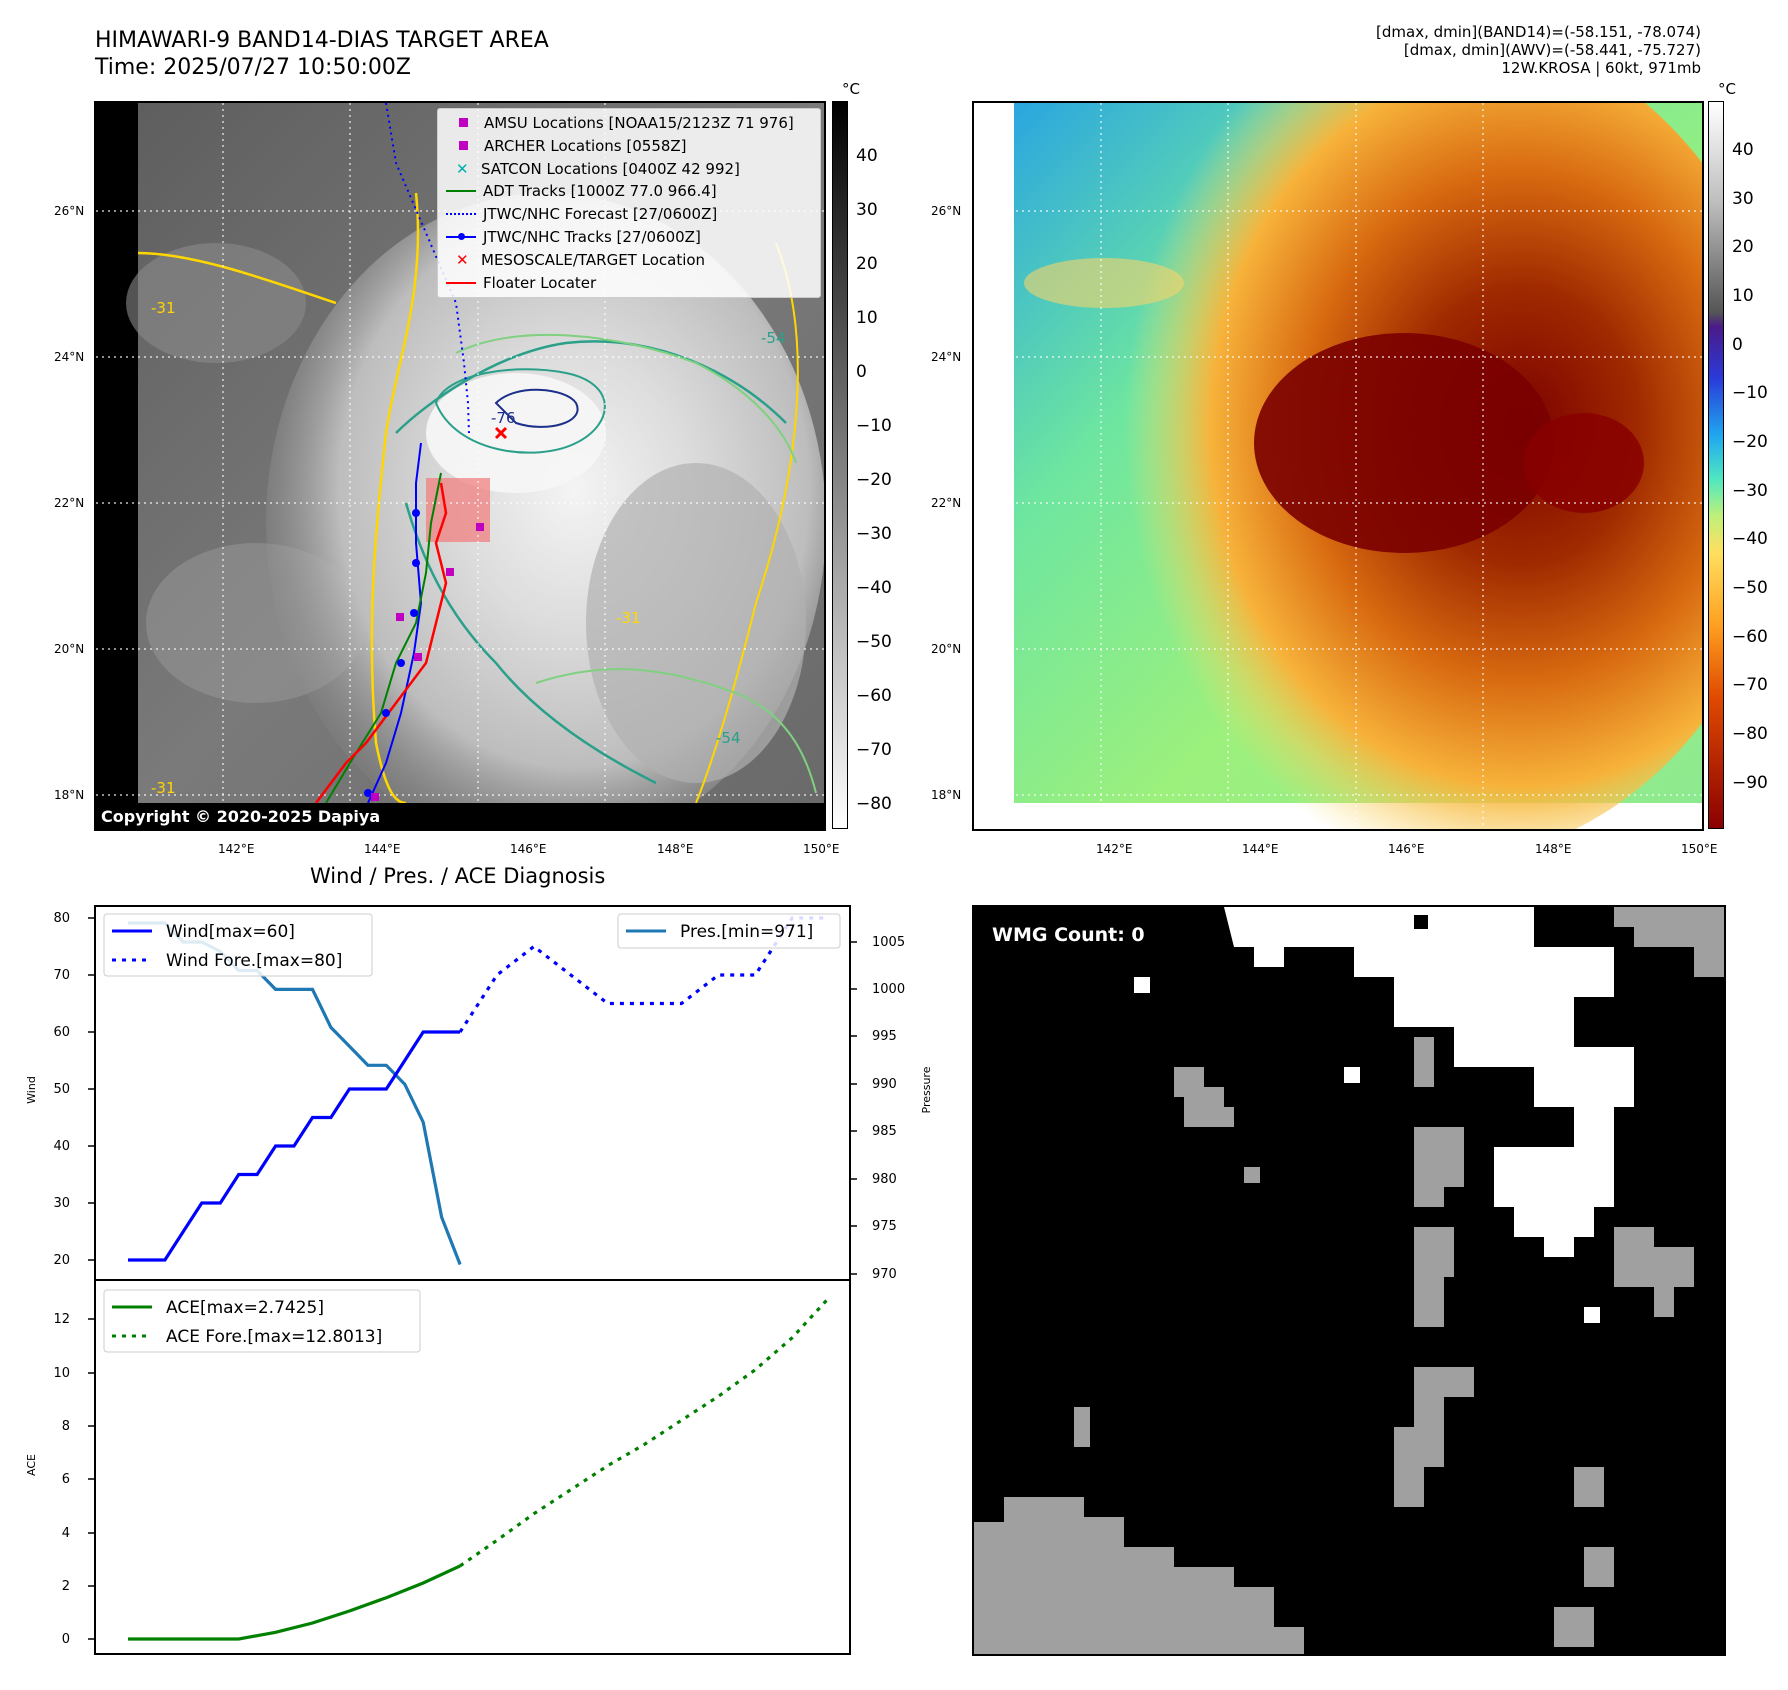  Describe the element at coordinates (66, 1639) in the screenshot. I see `ace-tick: 0` at that location.